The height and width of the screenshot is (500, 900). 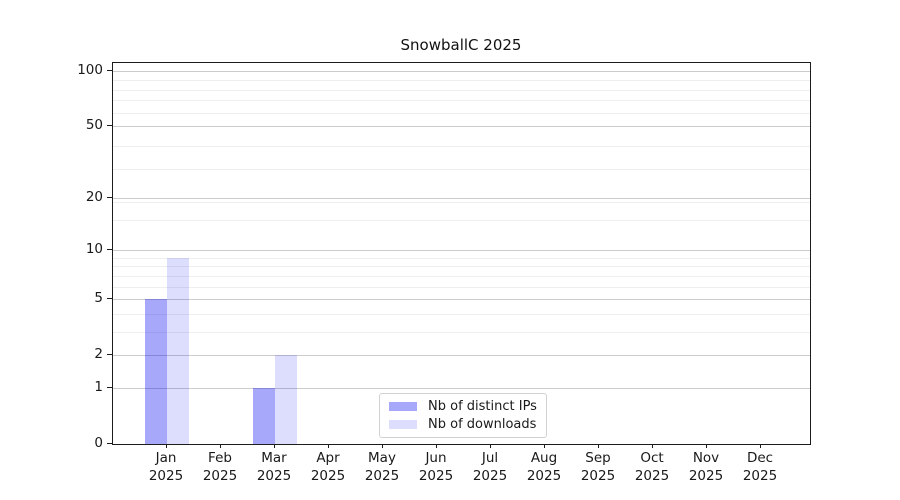 I want to click on legend-swatch-downloads-icon, so click(x=403, y=424).